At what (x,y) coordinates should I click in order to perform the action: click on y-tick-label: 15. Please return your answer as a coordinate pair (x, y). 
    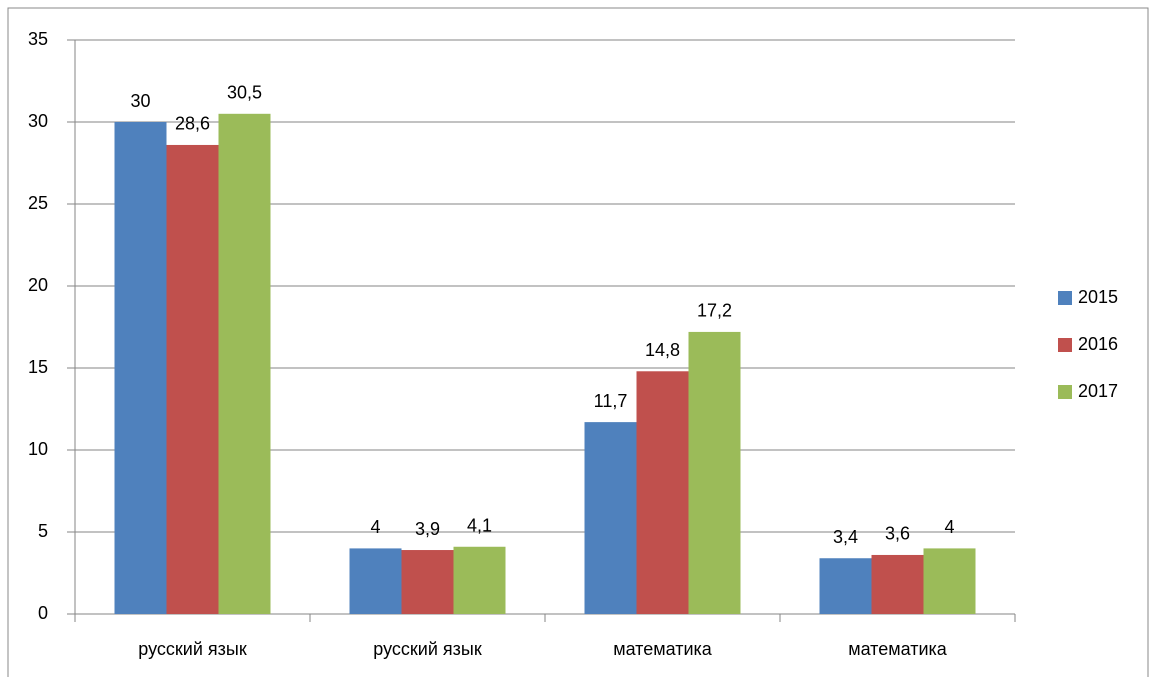
    Looking at the image, I should click on (38, 367).